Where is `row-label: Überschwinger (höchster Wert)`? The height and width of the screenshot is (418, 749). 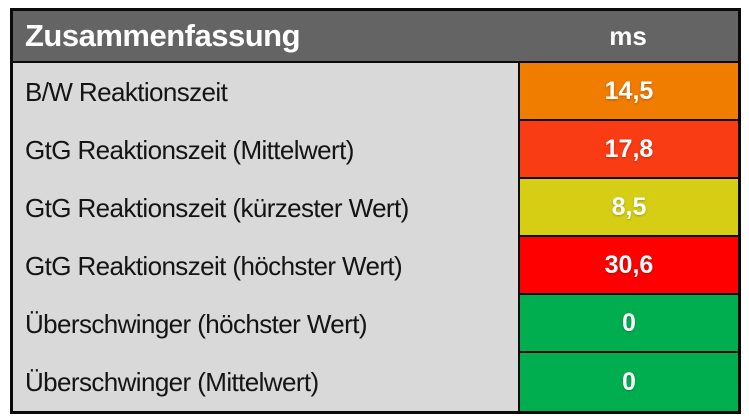 row-label: Überschwinger (höchster Wert) is located at coordinates (265, 324).